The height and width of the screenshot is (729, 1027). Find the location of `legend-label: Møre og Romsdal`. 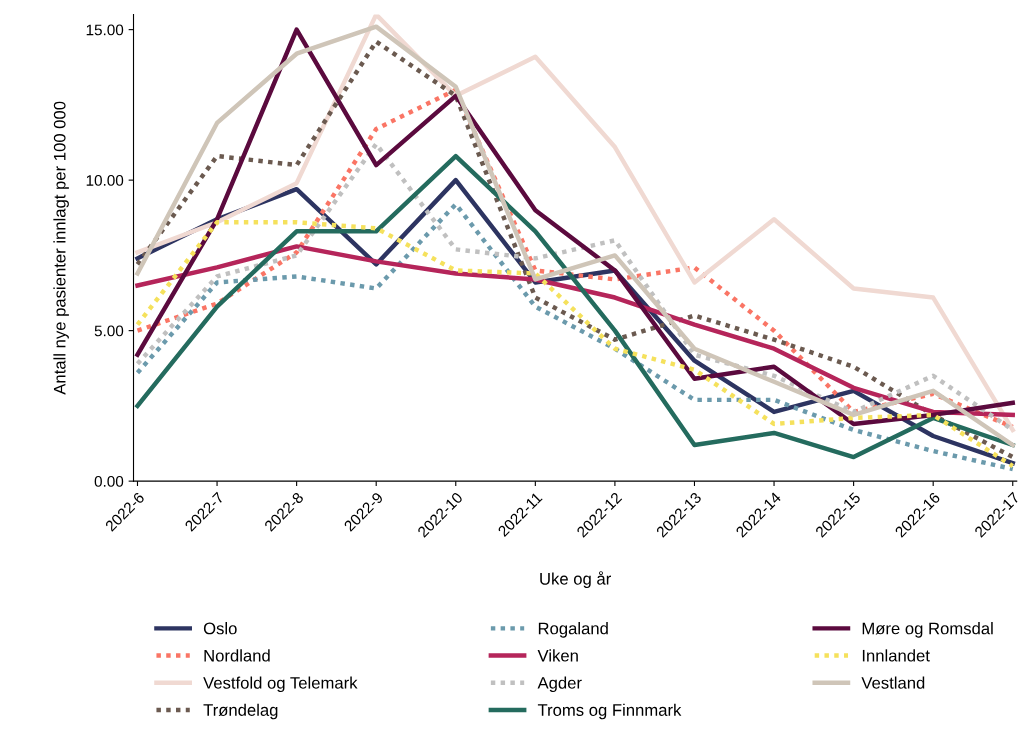

legend-label: Møre og Romsdal is located at coordinates (927, 630).